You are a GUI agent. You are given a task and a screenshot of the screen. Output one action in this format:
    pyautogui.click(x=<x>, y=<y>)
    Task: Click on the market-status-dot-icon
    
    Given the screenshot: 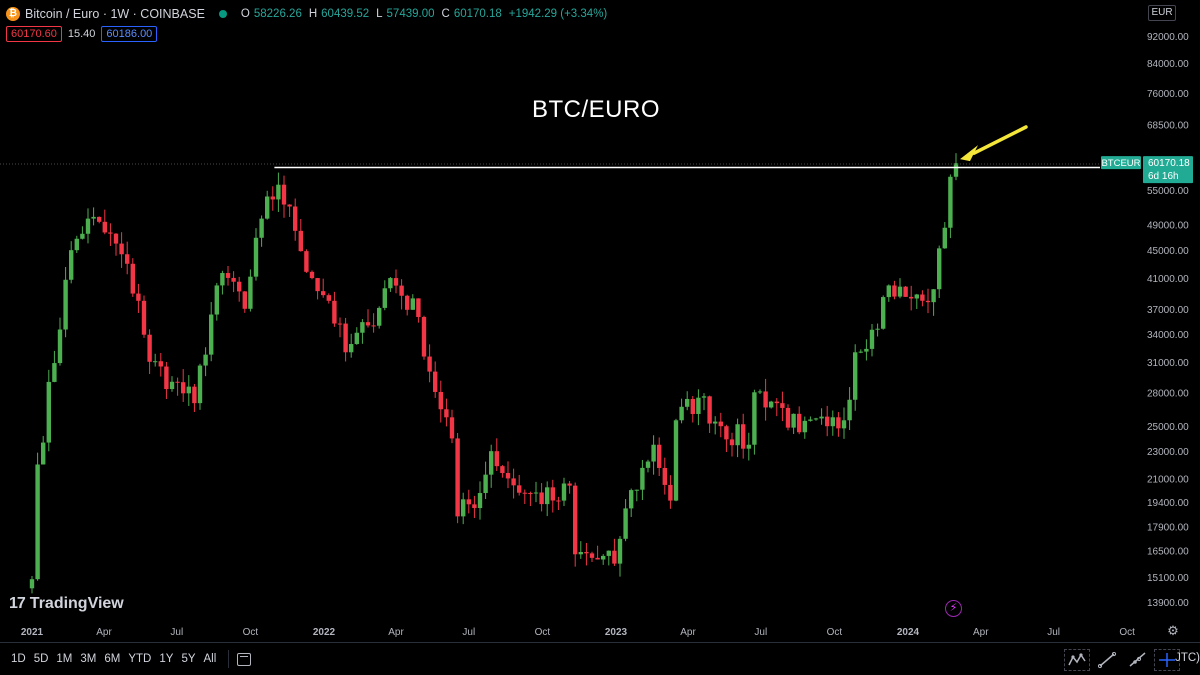 What is the action you would take?
    pyautogui.click(x=222, y=14)
    